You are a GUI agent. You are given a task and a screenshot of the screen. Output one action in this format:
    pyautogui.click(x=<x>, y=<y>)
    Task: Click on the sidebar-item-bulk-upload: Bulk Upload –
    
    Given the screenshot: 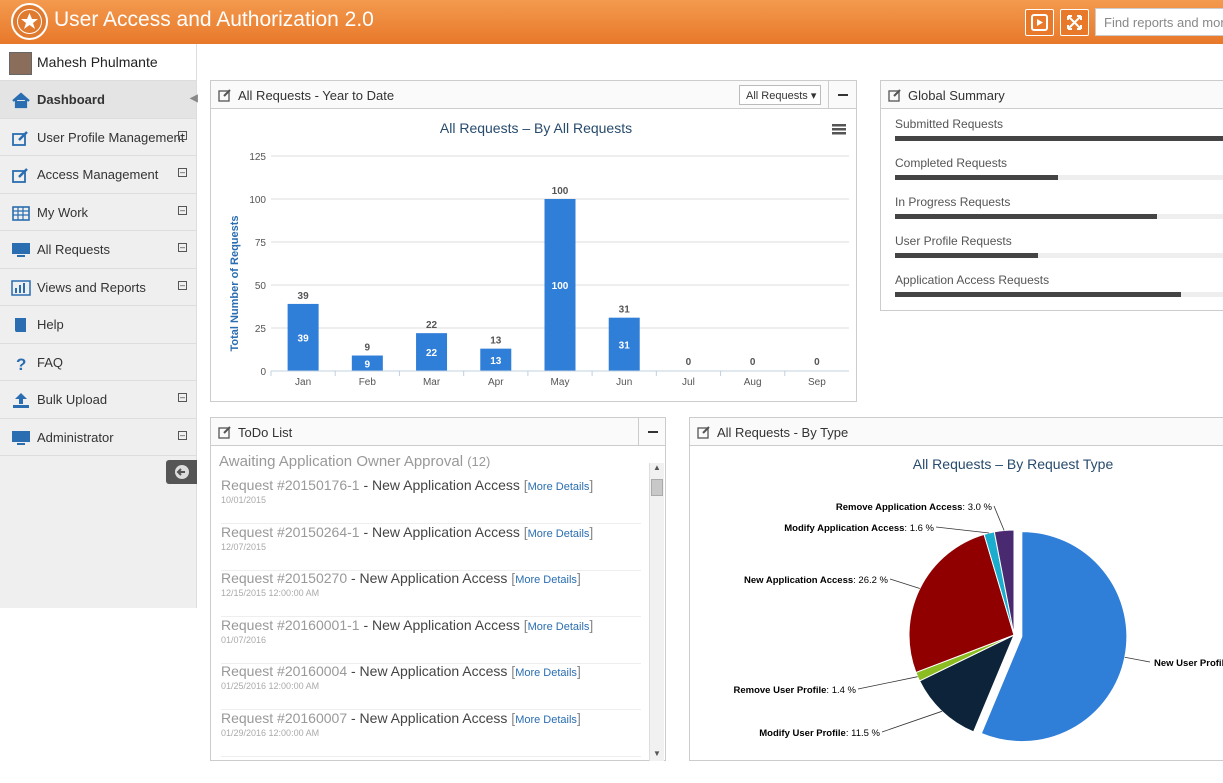 What is the action you would take?
    pyautogui.click(x=98, y=400)
    